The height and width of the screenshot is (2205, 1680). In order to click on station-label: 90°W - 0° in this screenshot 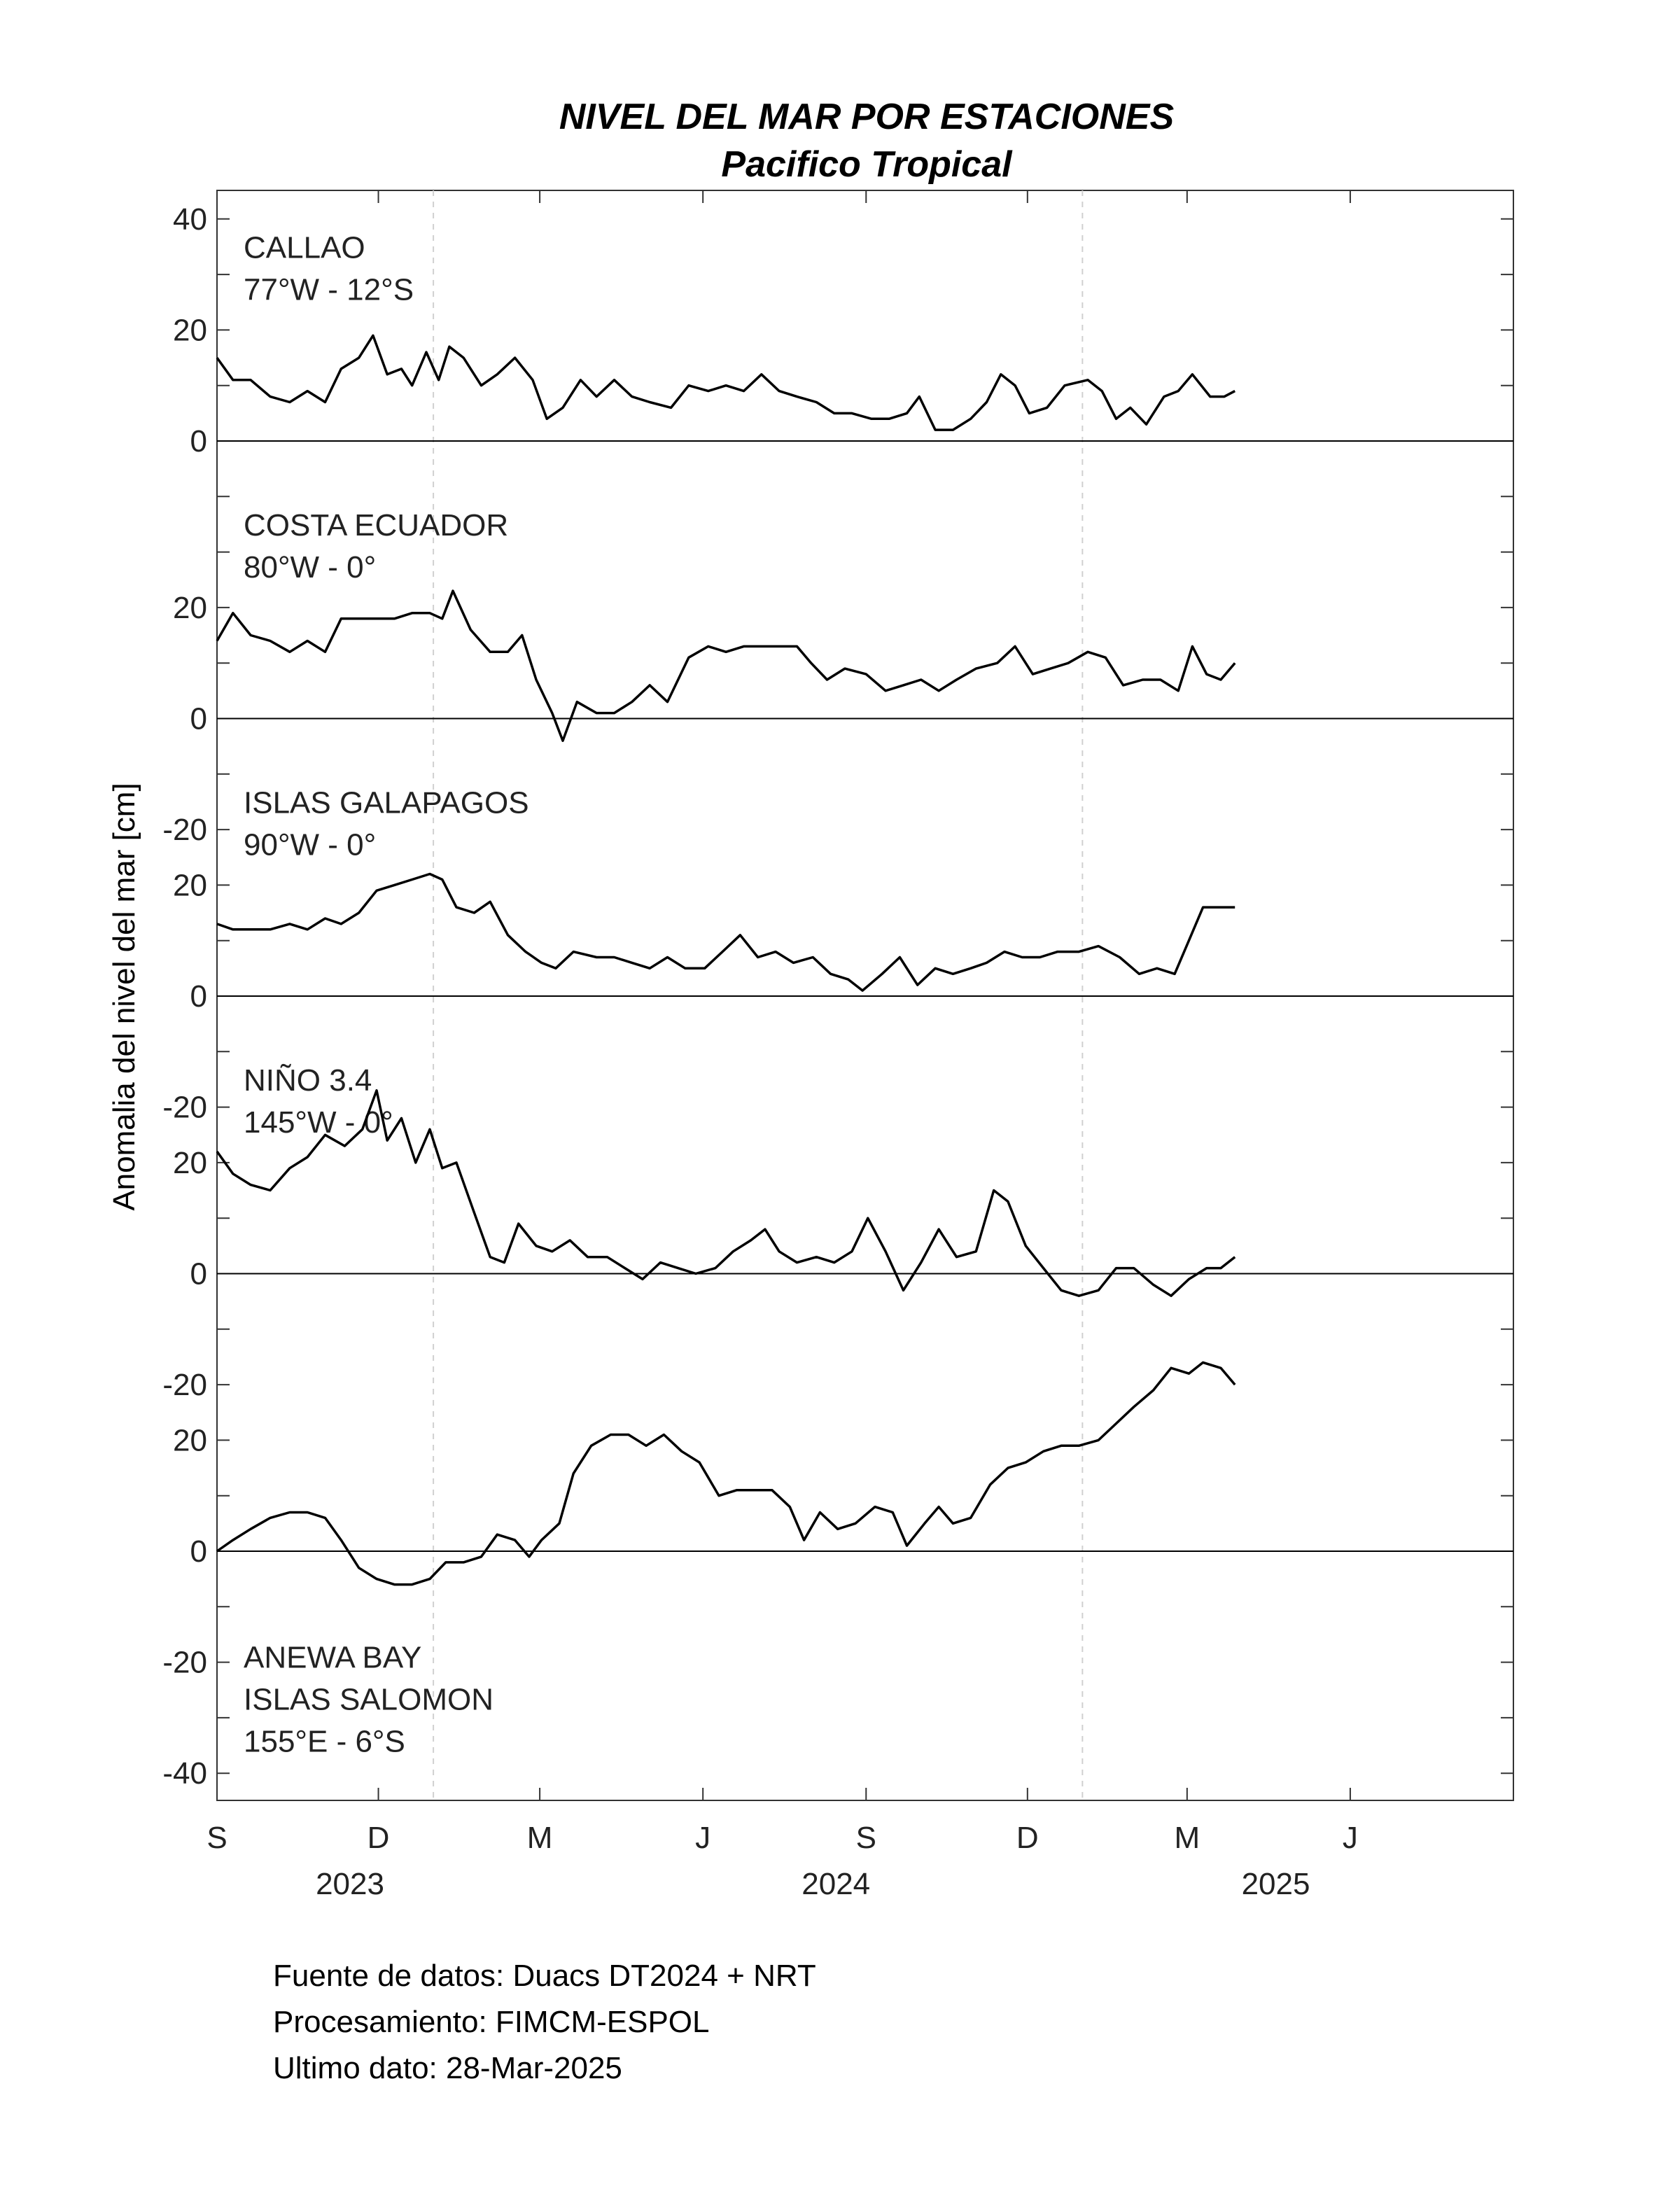, I will do `click(310, 844)`.